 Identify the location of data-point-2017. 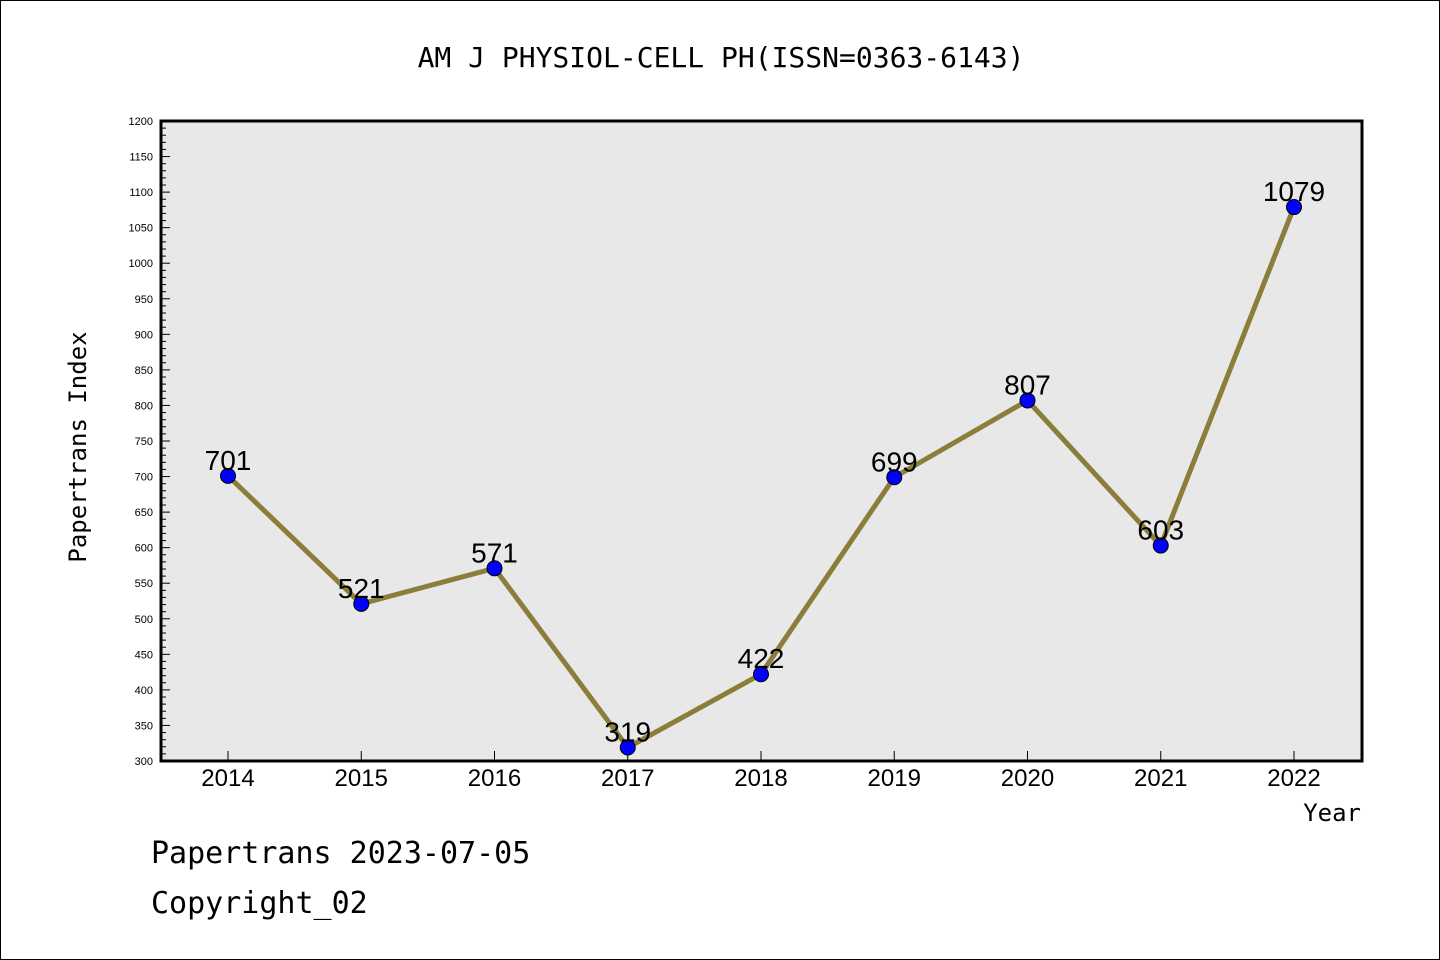
(627, 747).